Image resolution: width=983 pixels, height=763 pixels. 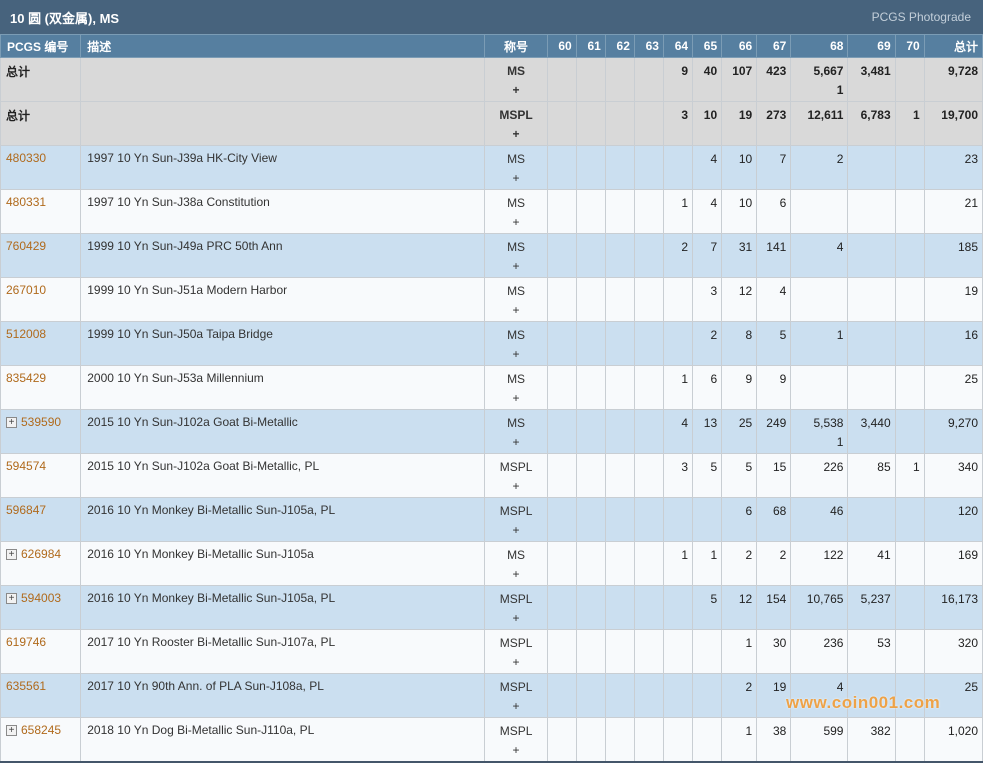 What do you see at coordinates (819, 695) in the screenshot?
I see `grade-68-count: 4` at bounding box center [819, 695].